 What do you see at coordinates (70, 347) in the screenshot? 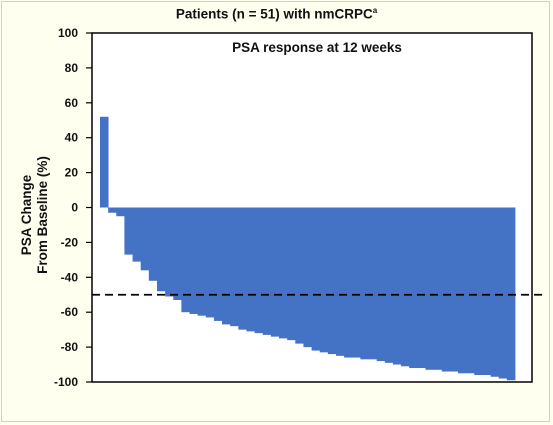
I see `y-tick-label: -80` at bounding box center [70, 347].